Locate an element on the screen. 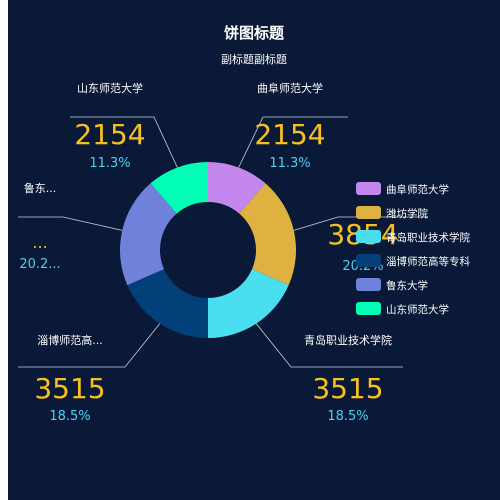 The height and width of the screenshot is (500, 500). legend-item: 淄博师范高等专科 is located at coordinates (413, 261).